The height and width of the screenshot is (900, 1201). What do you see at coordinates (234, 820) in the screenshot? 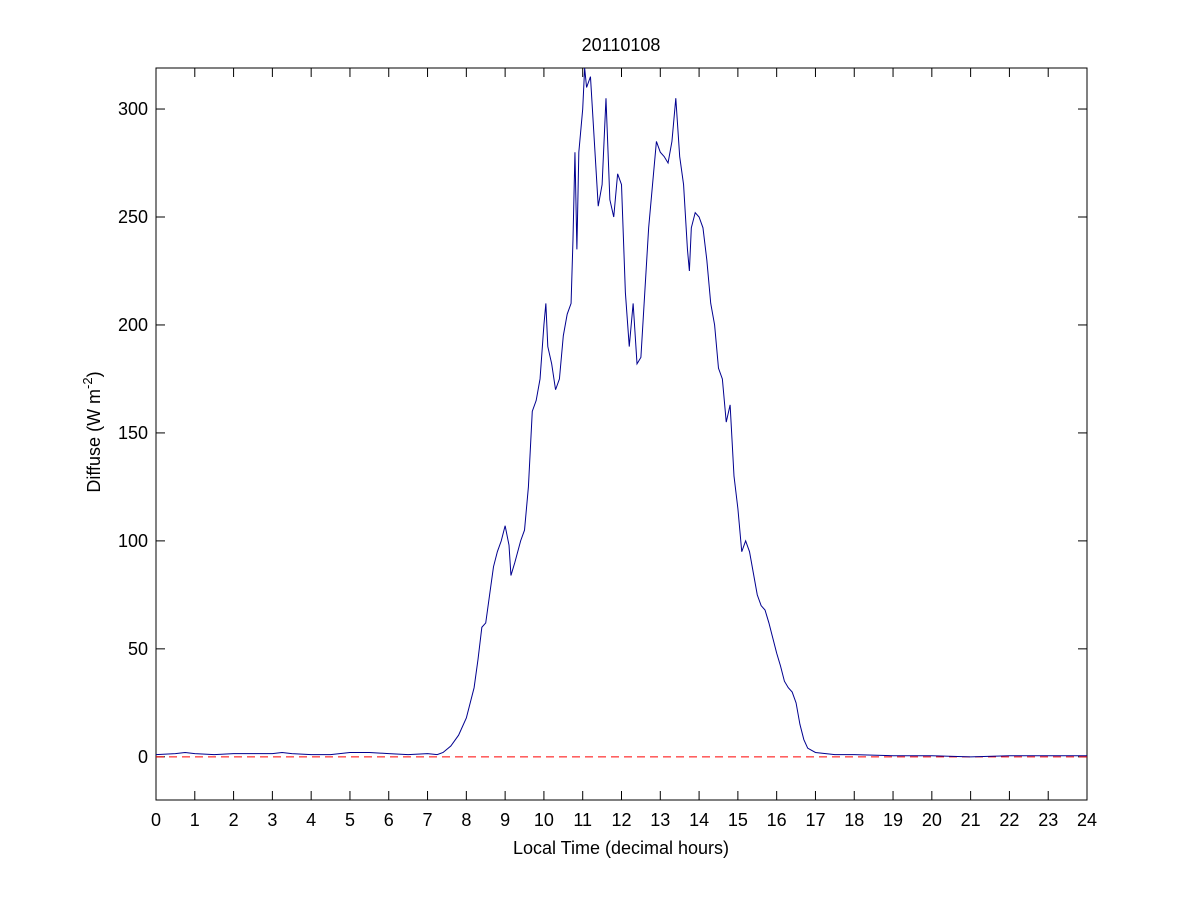
I see `x-tick-label: 2` at bounding box center [234, 820].